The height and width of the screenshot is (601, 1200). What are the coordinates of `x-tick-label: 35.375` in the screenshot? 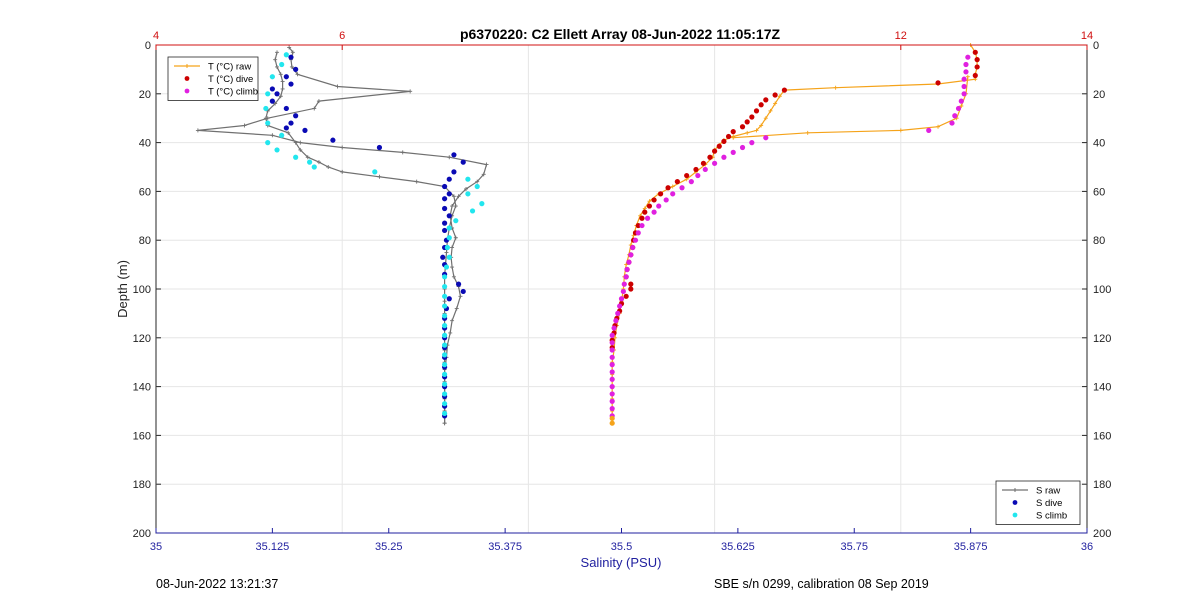 It's located at (505, 547).